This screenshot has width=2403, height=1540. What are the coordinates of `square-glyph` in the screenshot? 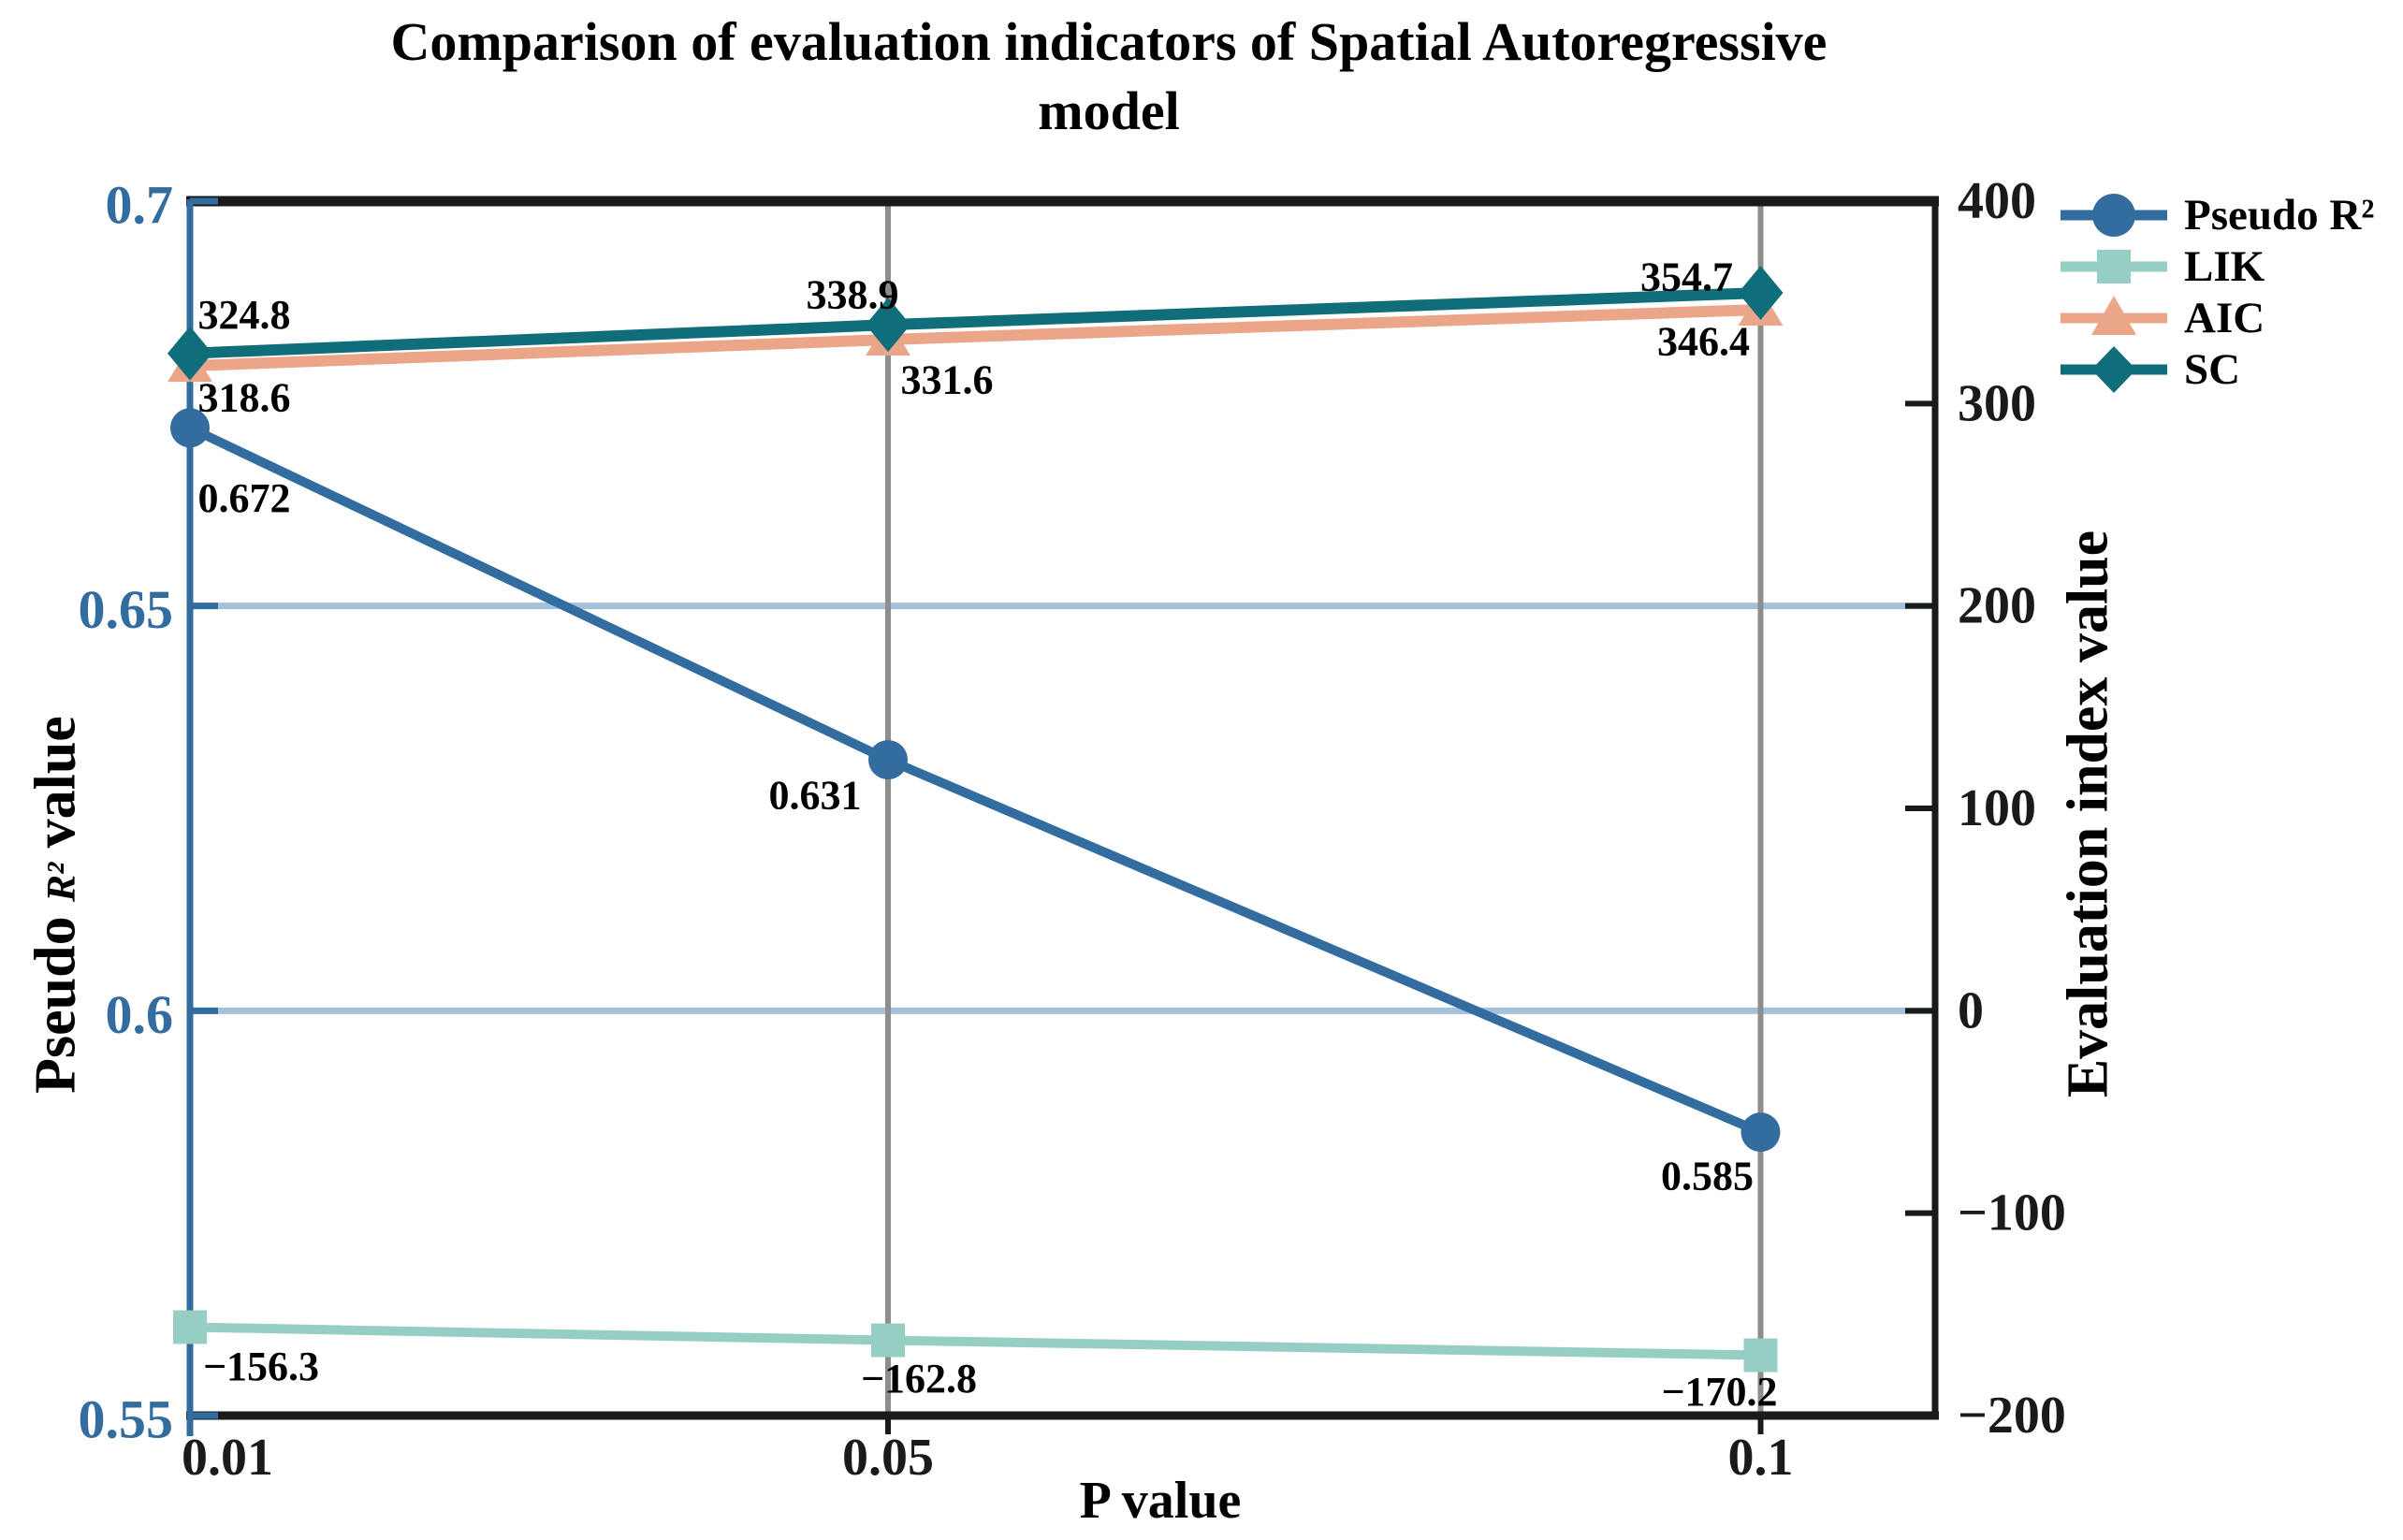 It's located at (2114, 266).